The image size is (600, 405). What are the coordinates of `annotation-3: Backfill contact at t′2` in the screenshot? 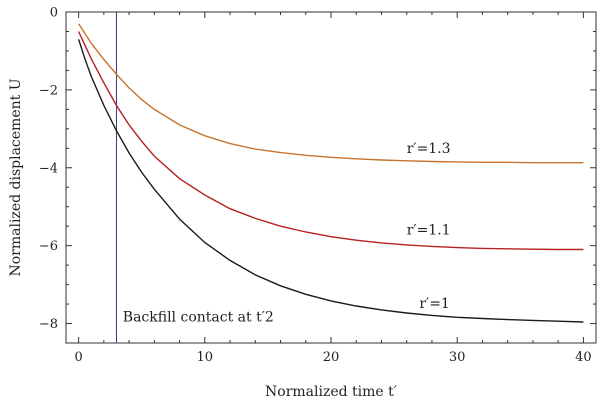 It's located at (198, 318).